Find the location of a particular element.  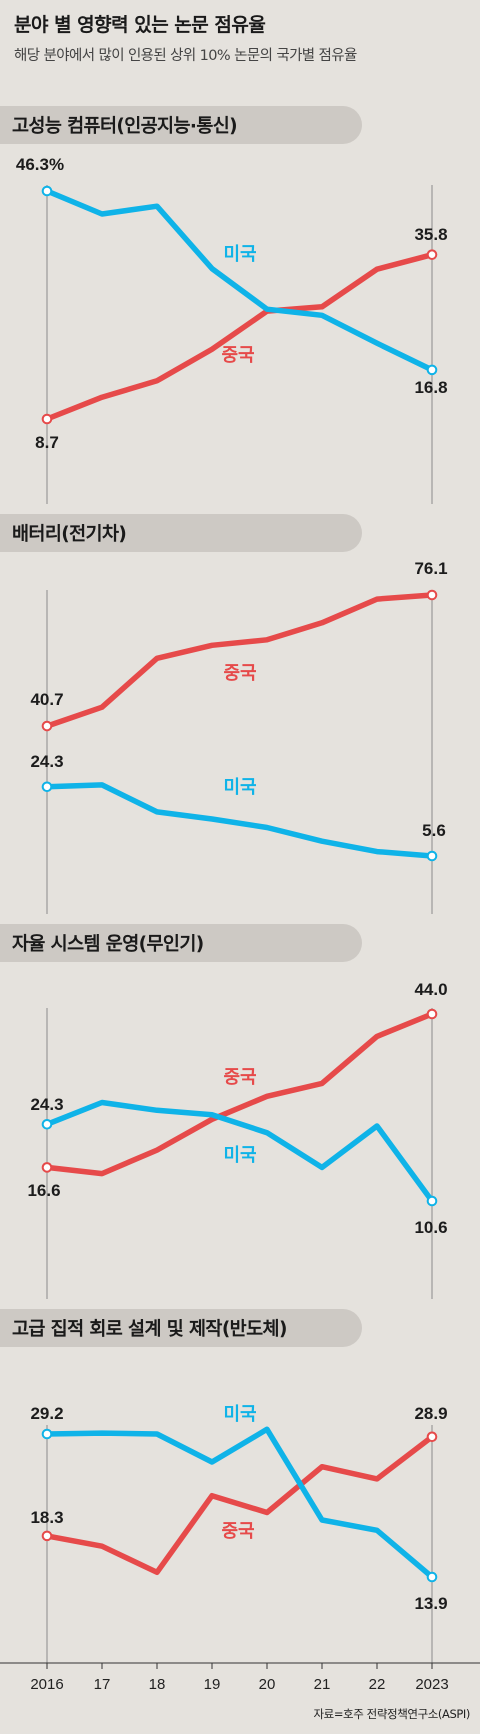

x-tick-label: 2016 is located at coordinates (46, 1684).